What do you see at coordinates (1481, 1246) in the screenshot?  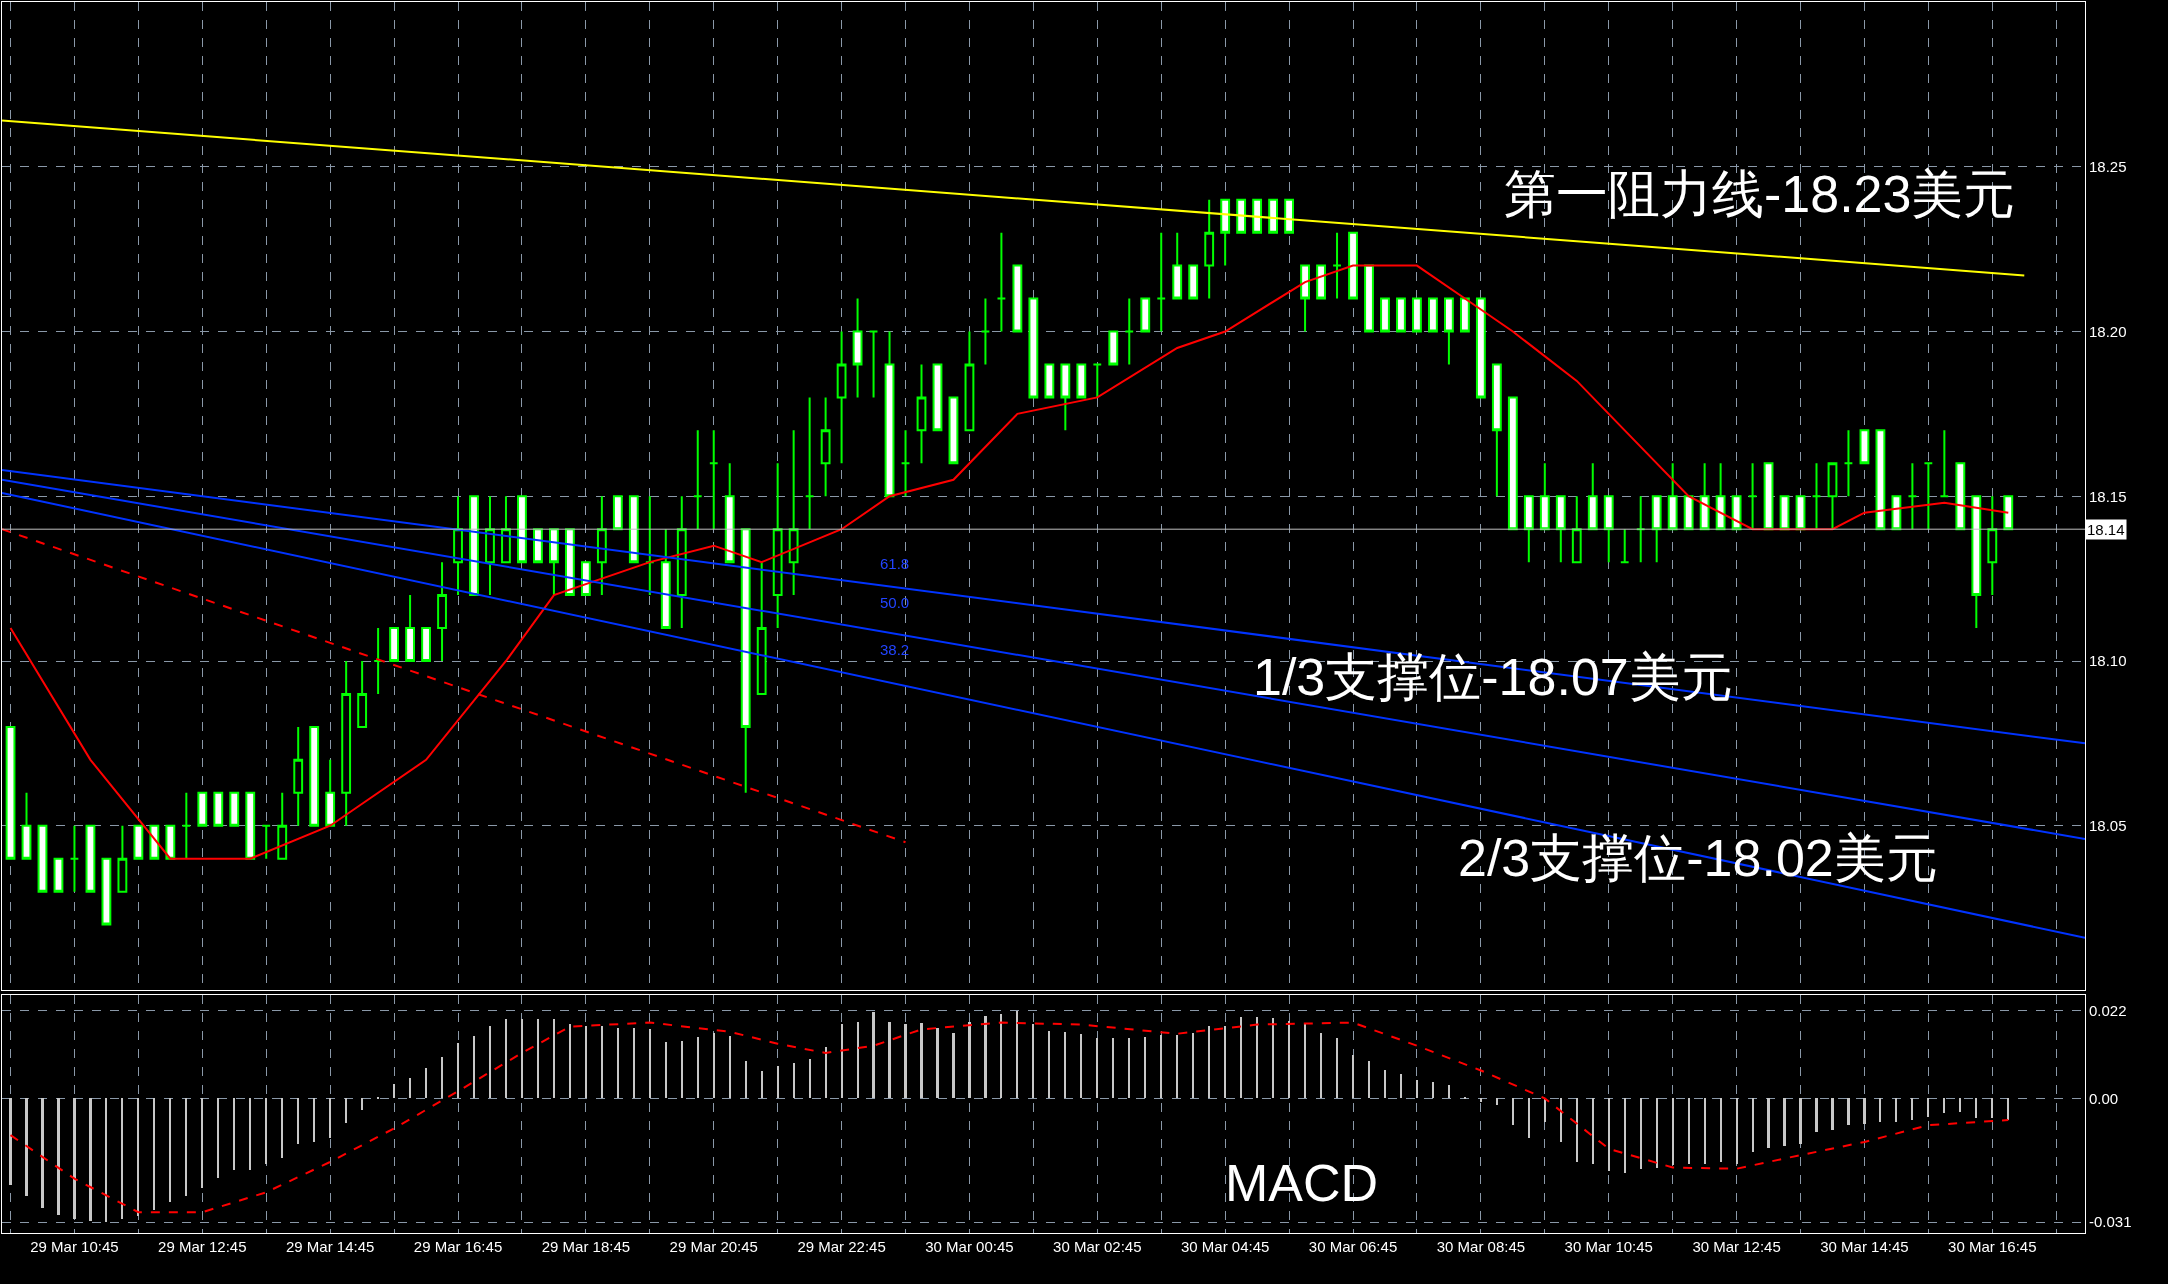 I see `x-tick-label: 30 Mar 08:45` at bounding box center [1481, 1246].